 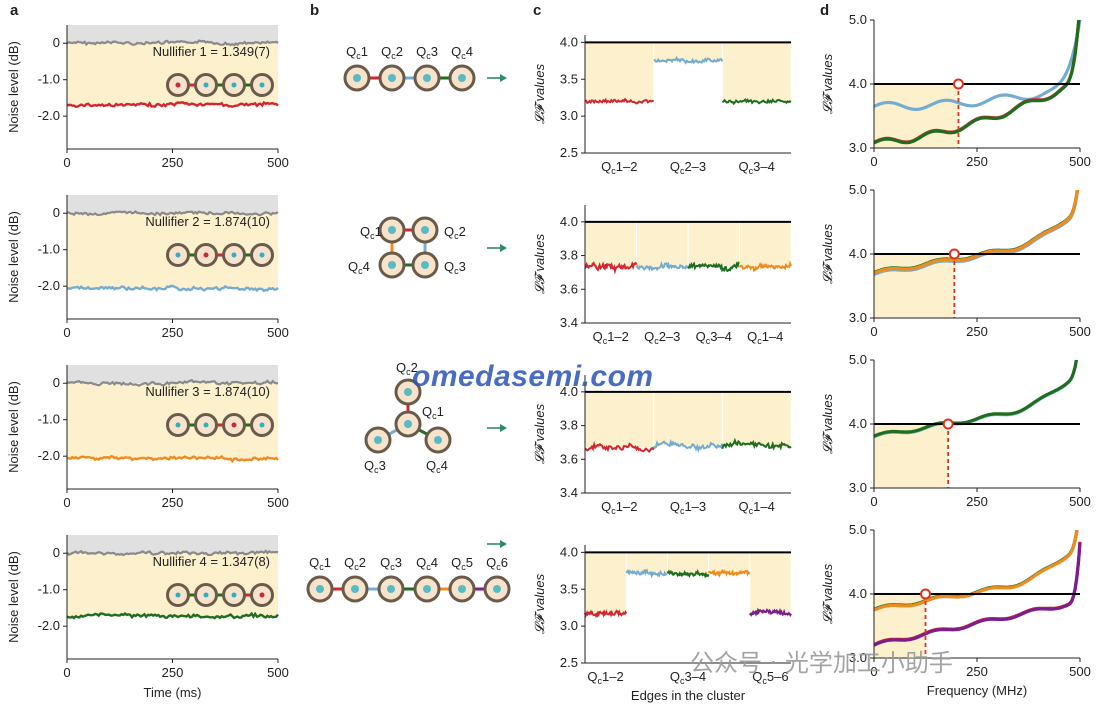 What do you see at coordinates (435, 417) in the screenshot?
I see `cluster-star: Qc2 Qc1 Qc3 Qc4` at bounding box center [435, 417].